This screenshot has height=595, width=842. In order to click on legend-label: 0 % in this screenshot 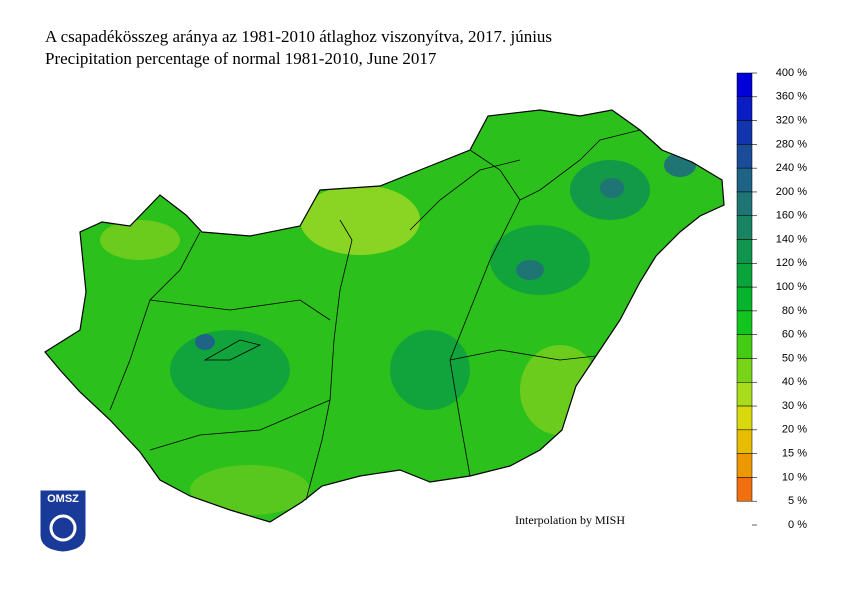, I will do `click(797, 525)`.